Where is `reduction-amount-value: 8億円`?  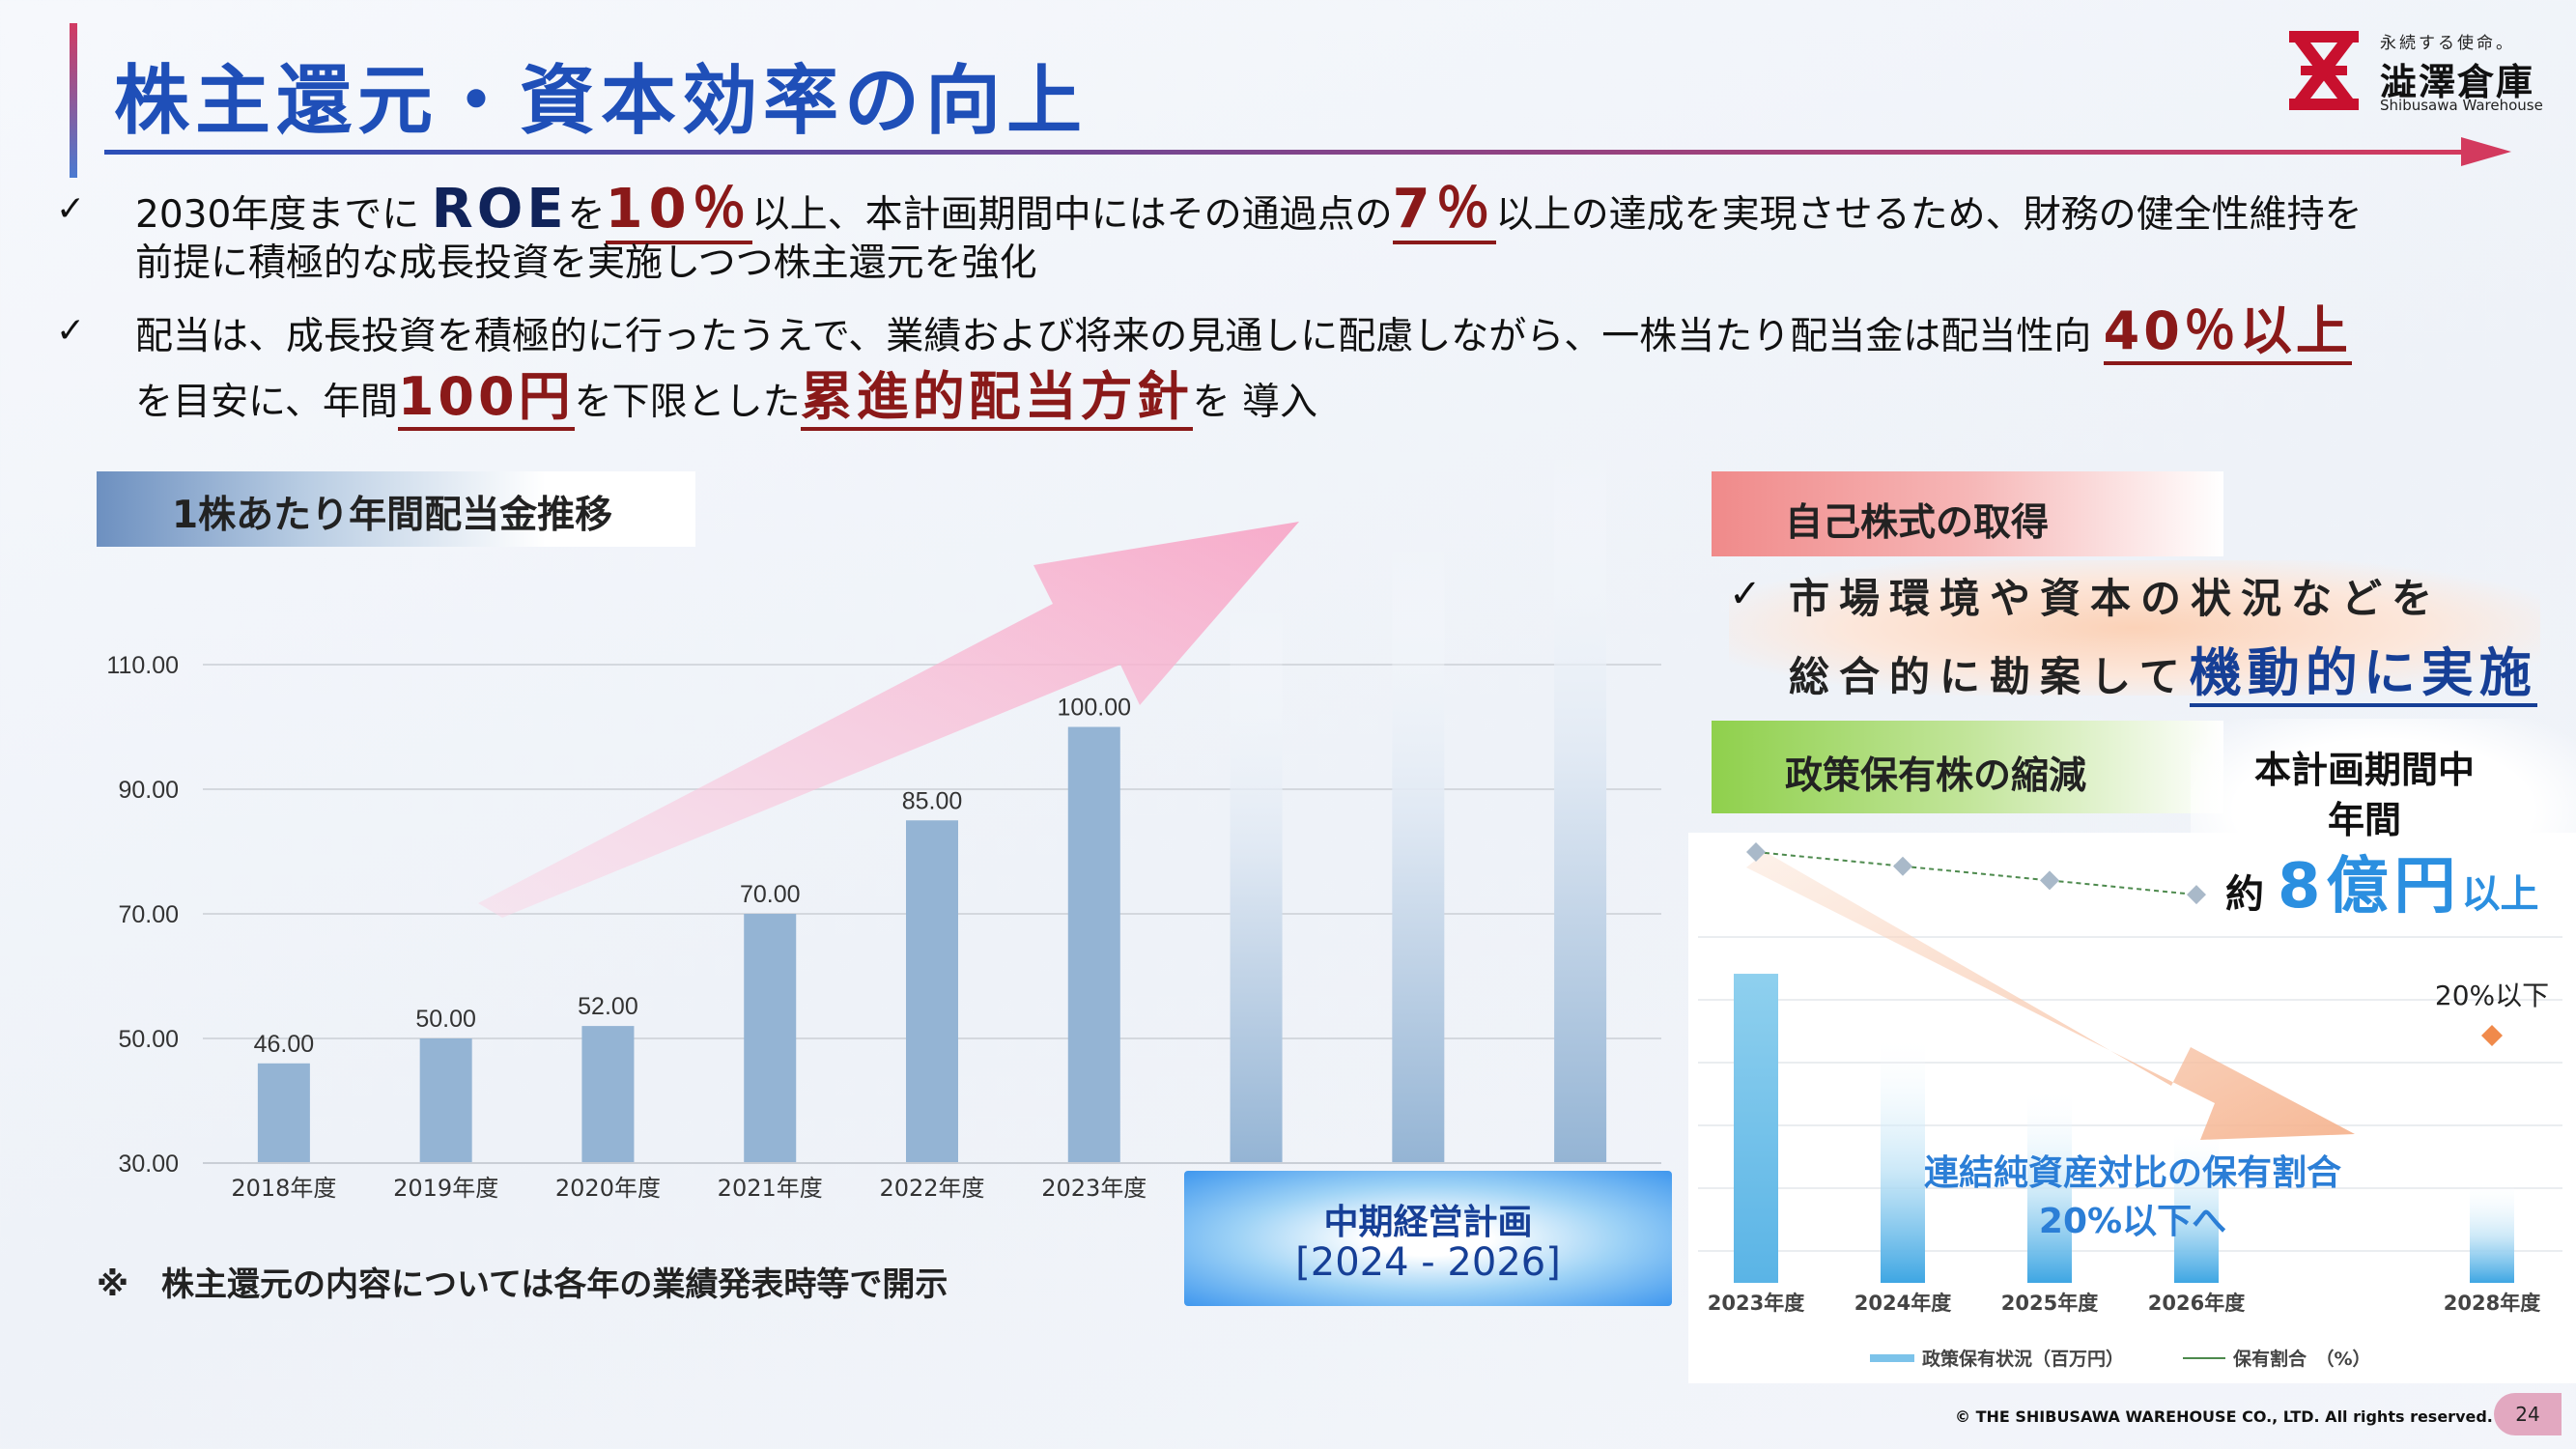
reduction-amount-value: 8億円 is located at coordinates (2369, 887).